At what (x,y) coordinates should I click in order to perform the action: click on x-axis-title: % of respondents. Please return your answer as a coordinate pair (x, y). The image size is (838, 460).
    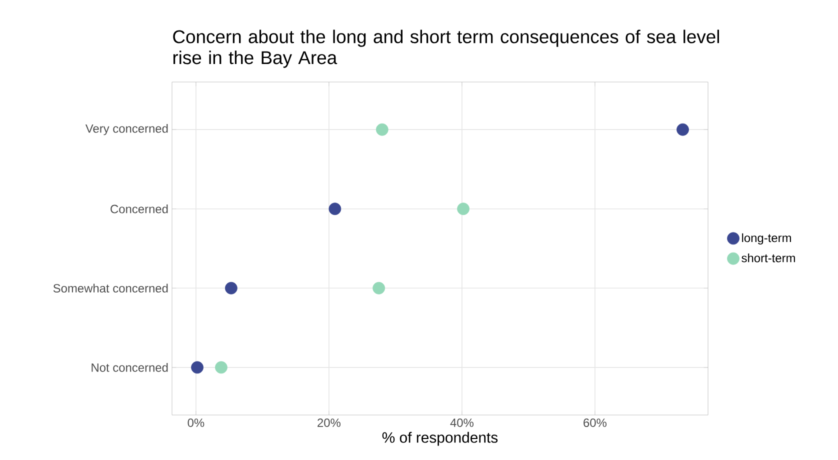
    Looking at the image, I should click on (440, 439).